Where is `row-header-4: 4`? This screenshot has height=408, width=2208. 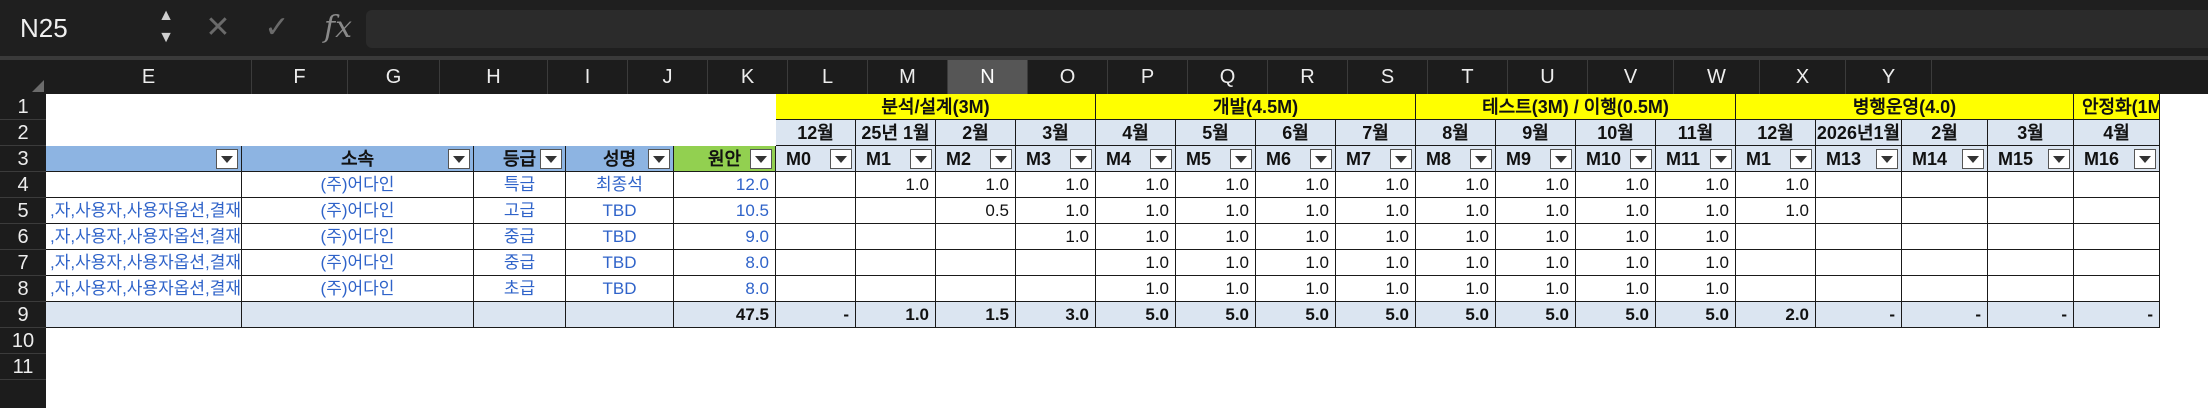 row-header-4: 4 is located at coordinates (23, 185).